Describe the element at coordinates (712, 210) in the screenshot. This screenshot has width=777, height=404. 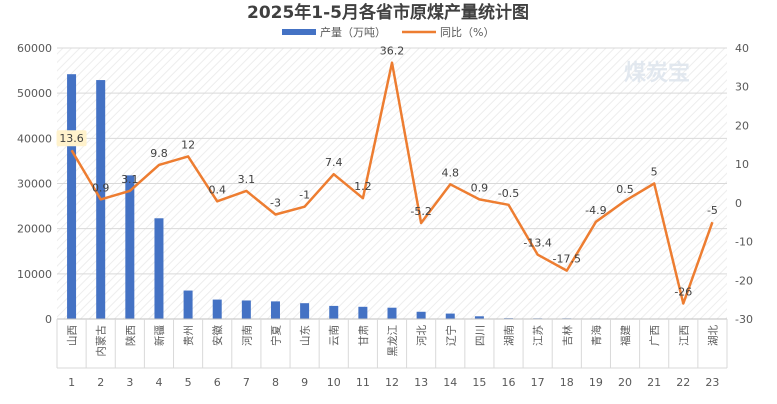
I see `line-data-label: -5` at that location.